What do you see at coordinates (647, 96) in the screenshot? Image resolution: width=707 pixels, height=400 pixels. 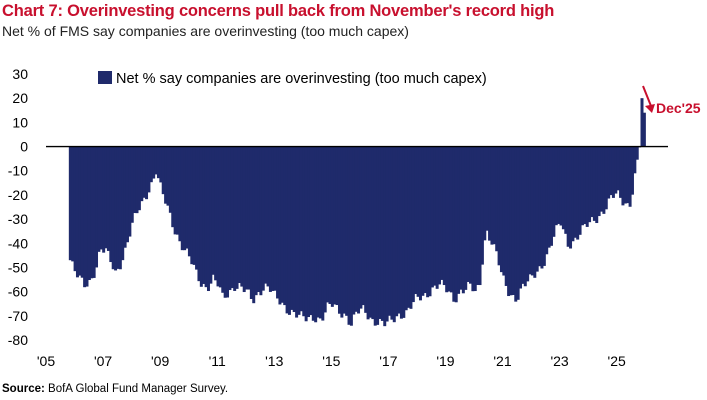 I see `annotation-arrow-line` at bounding box center [647, 96].